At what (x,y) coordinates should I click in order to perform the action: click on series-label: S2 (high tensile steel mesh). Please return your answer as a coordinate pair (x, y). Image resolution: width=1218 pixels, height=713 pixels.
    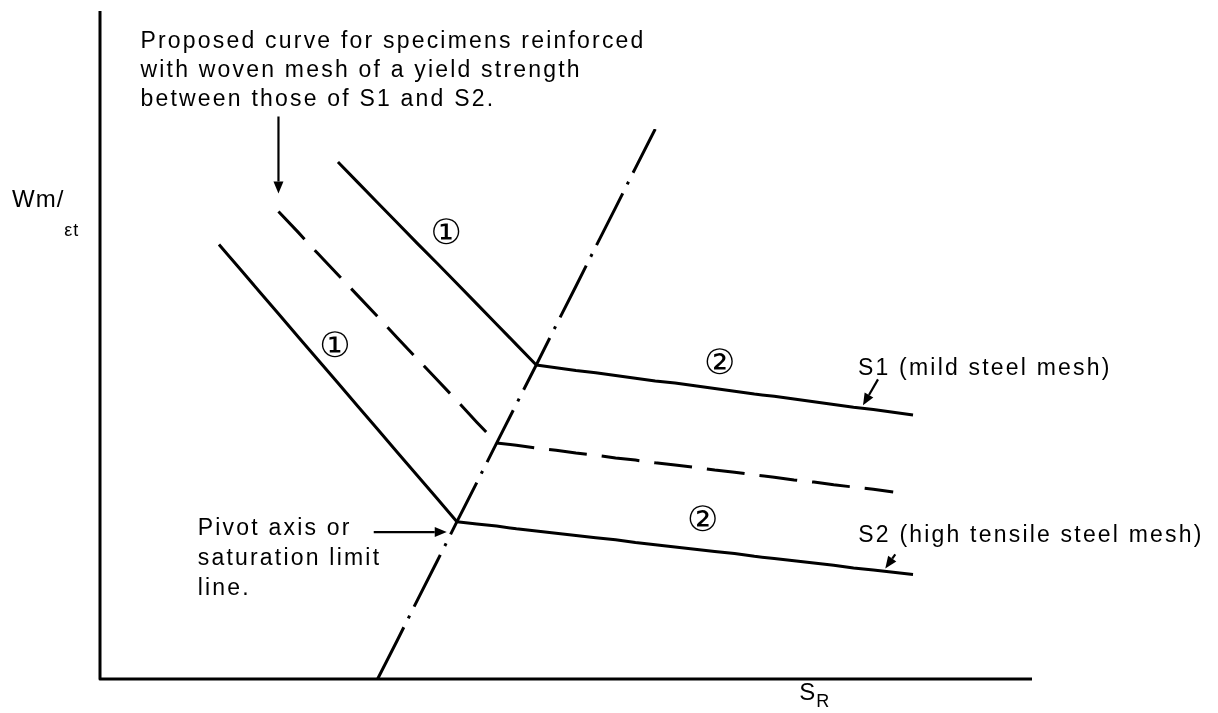
    Looking at the image, I should click on (1031, 534).